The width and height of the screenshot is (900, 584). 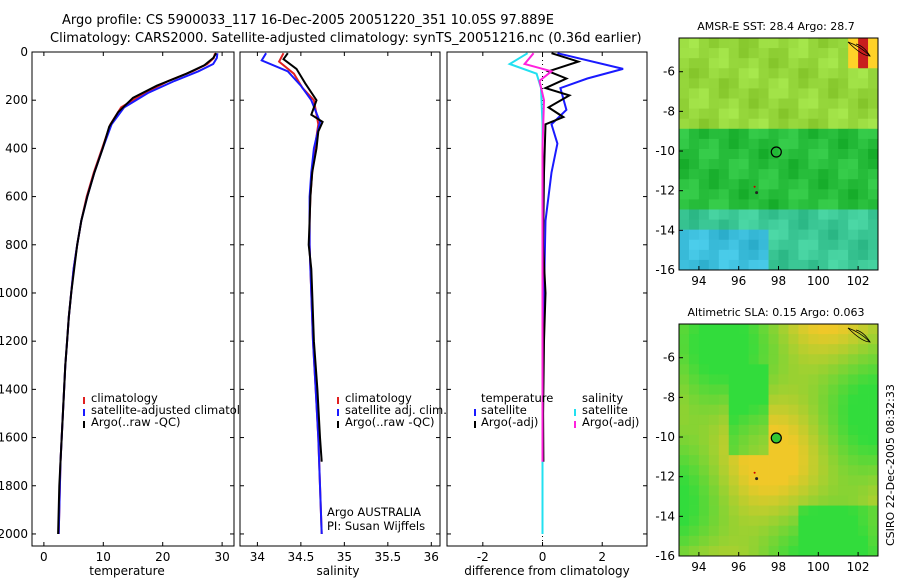 I want to click on y-tick-label: 1800, so click(x=14, y=486).